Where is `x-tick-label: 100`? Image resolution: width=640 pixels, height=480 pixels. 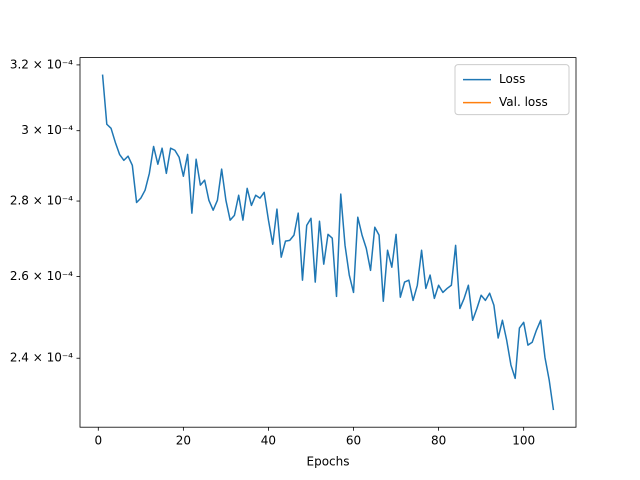
x-tick-label: 100 is located at coordinates (523, 441).